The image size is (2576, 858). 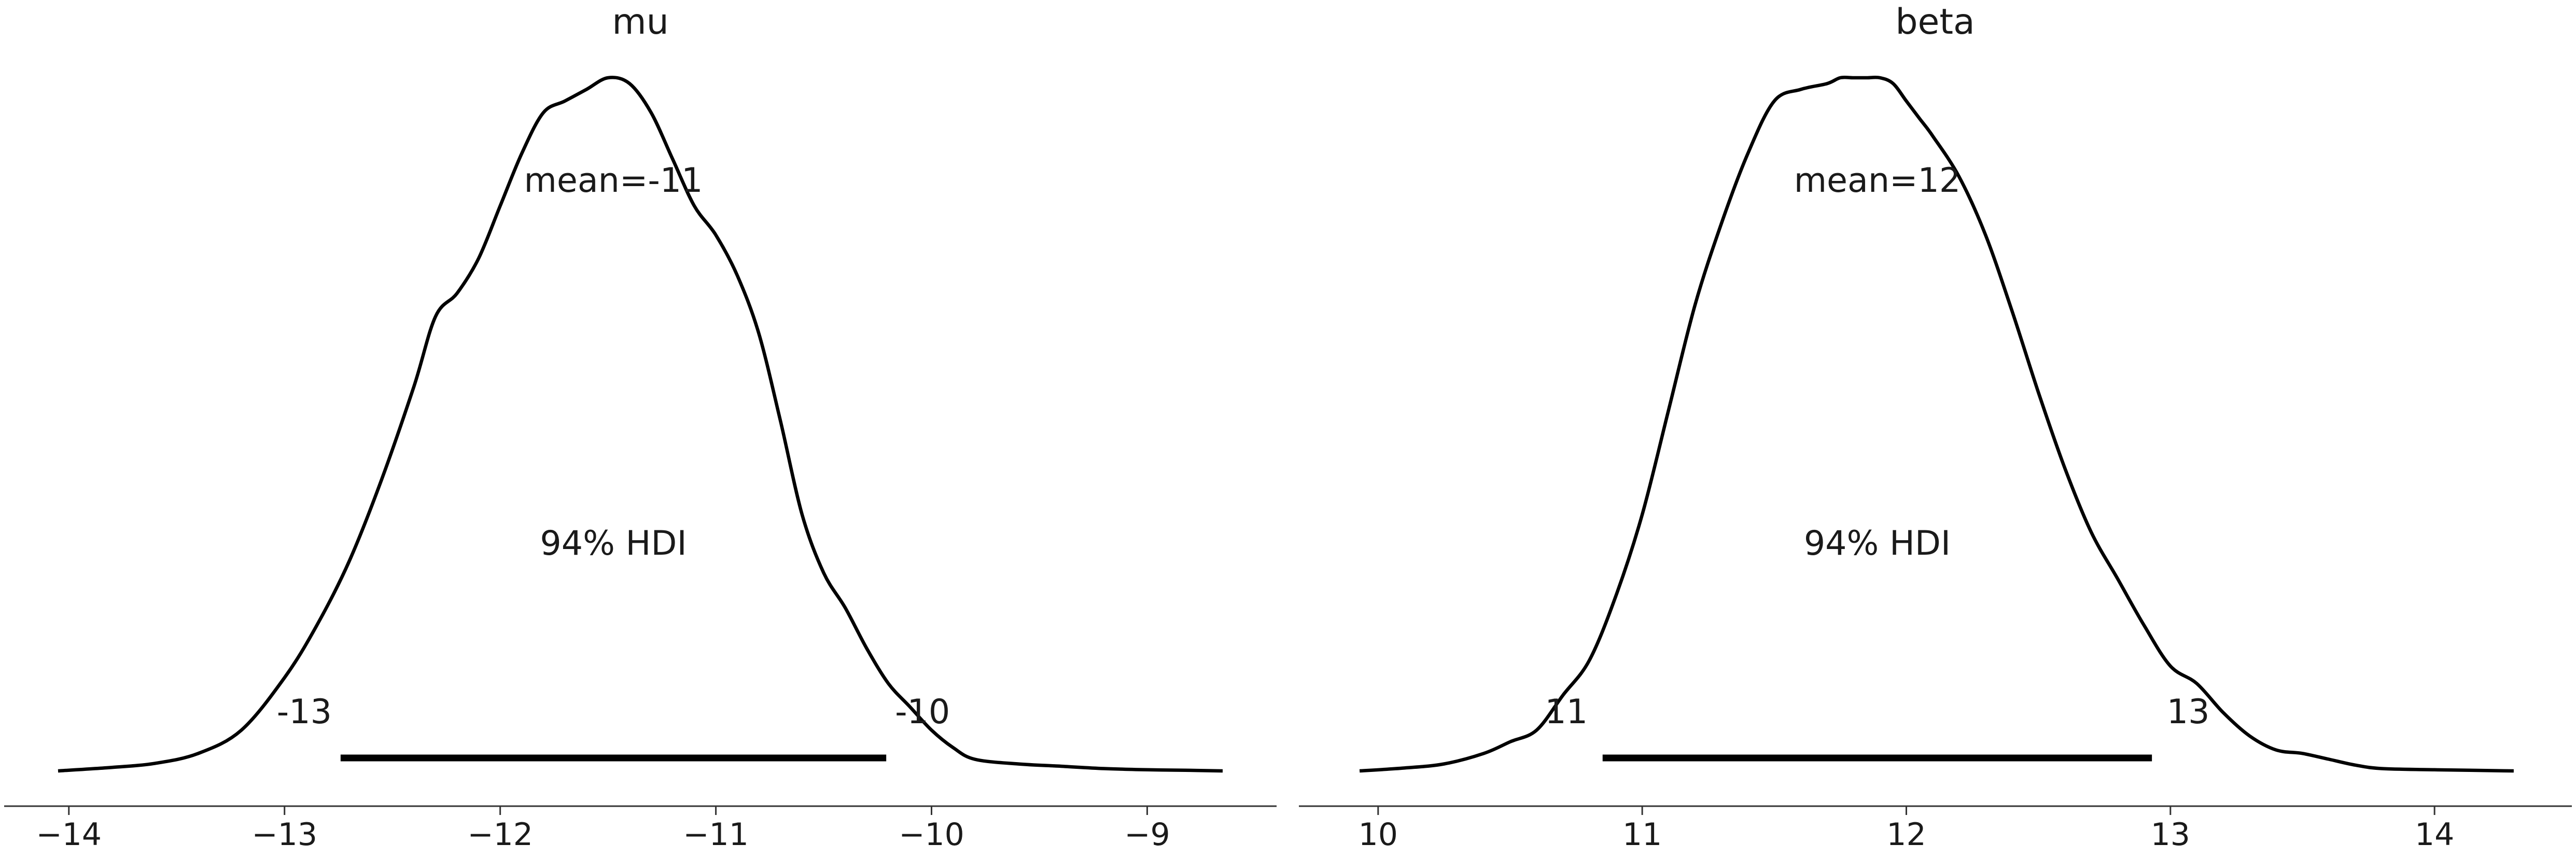 I want to click on x-tick-label: 12, so click(x=1906, y=835).